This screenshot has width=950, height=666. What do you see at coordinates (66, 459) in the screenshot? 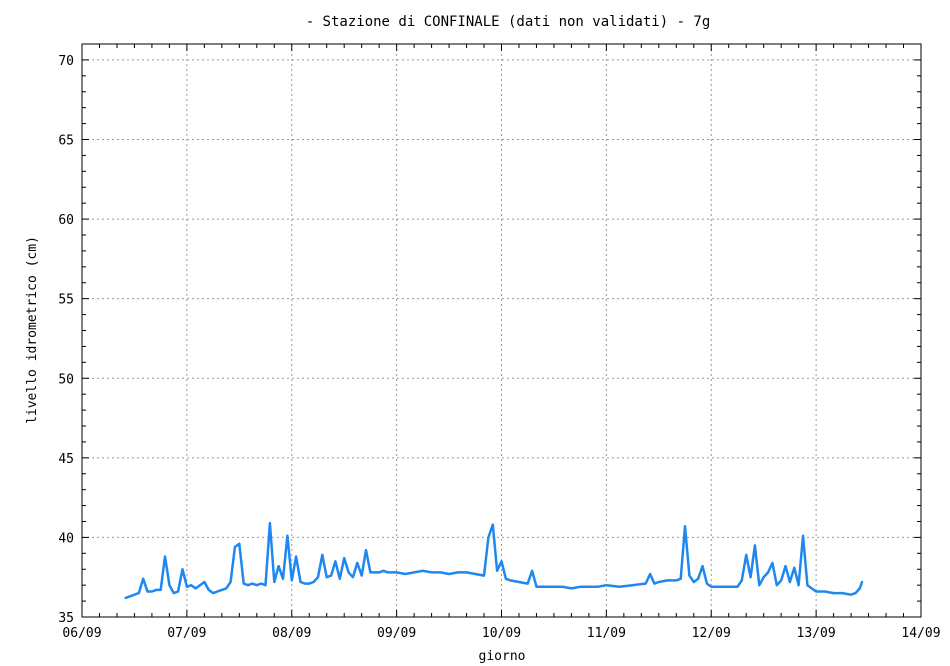
I see `y-tick-label: 45` at bounding box center [66, 459].